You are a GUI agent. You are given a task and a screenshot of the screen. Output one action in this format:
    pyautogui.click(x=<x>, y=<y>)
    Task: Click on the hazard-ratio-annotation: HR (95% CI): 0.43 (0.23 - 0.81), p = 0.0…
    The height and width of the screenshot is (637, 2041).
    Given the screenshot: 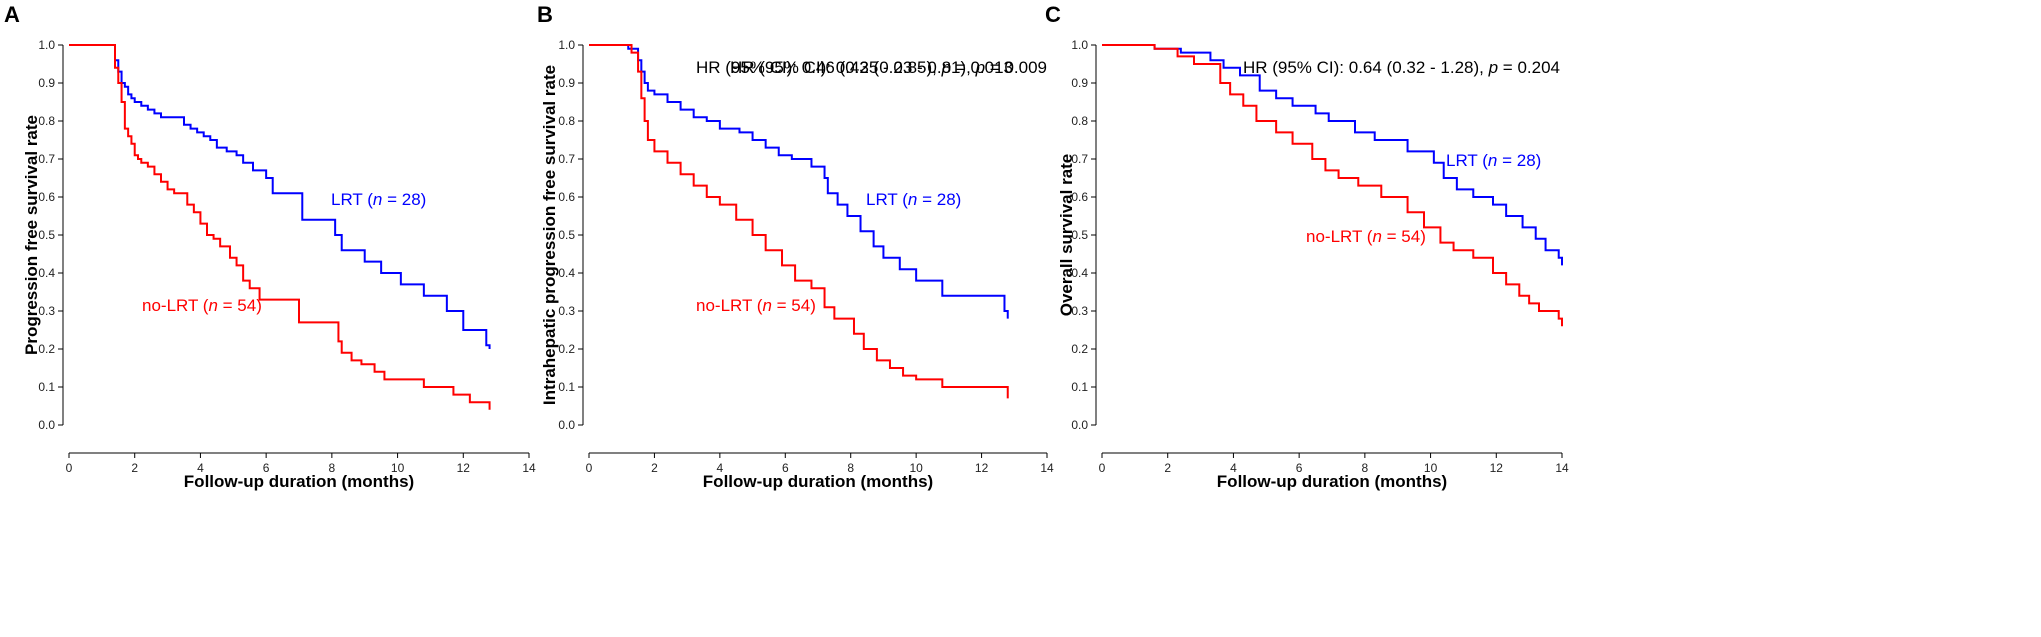 What is the action you would take?
    pyautogui.click(x=888, y=67)
    